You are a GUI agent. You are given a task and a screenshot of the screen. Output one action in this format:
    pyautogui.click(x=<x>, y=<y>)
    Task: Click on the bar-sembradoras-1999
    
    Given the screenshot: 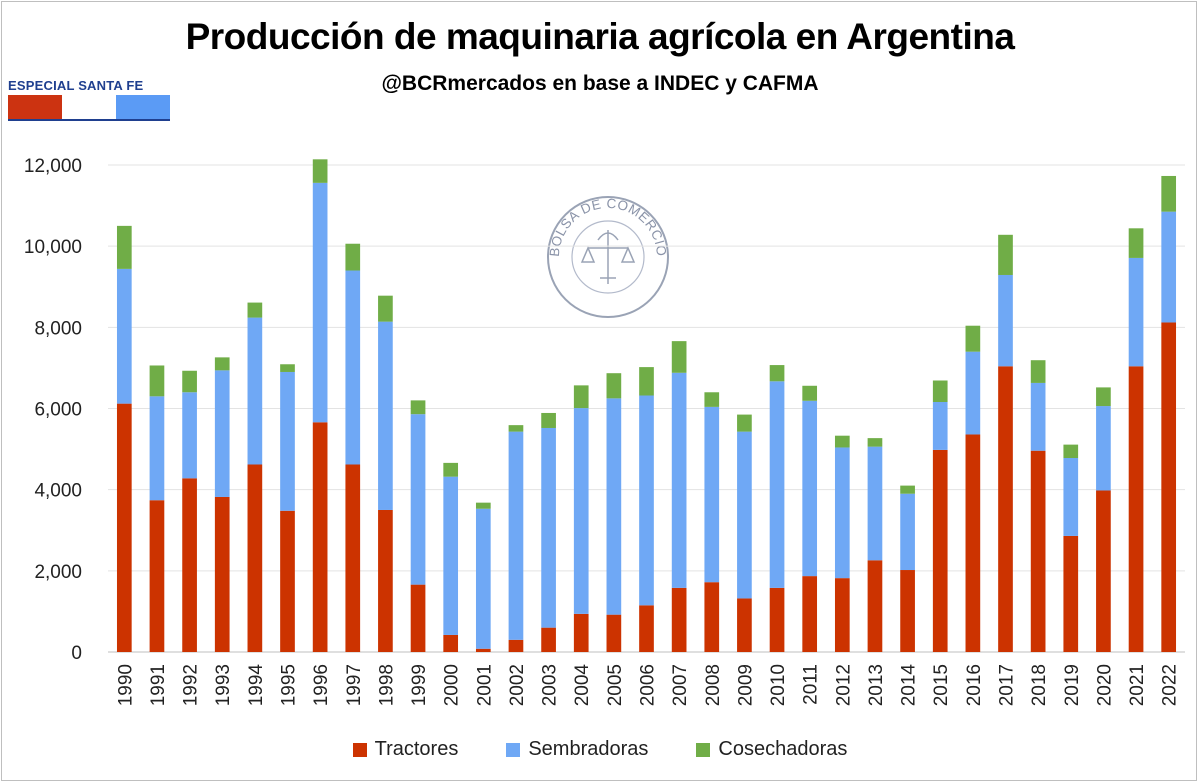 What is the action you would take?
    pyautogui.click(x=418, y=499)
    